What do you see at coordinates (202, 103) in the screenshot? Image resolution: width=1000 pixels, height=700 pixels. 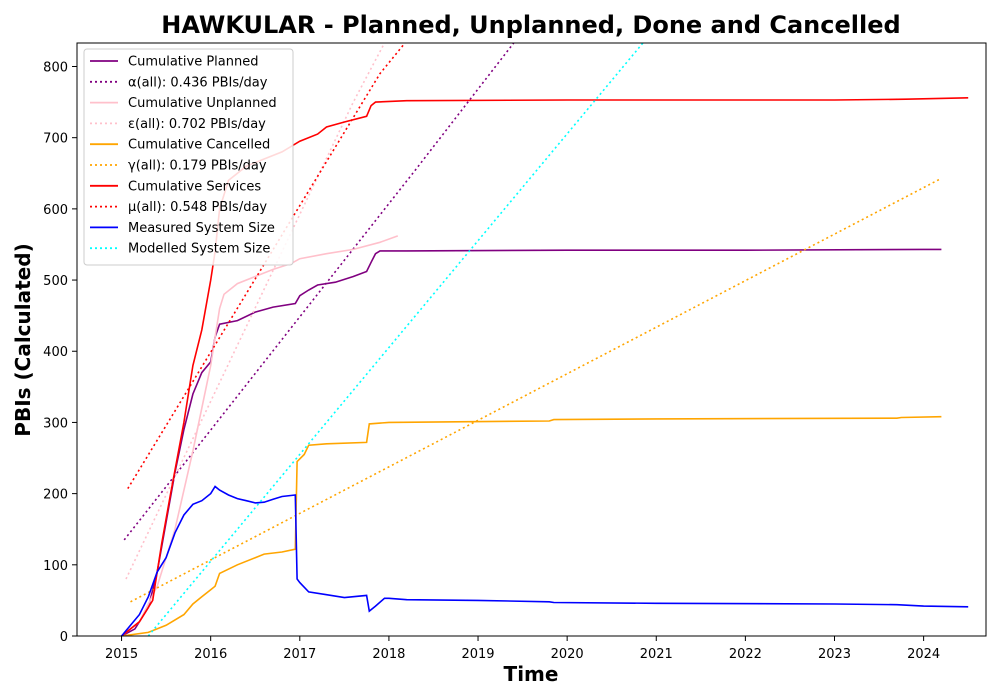 I see `legend-entry: Cumulative Unplanned` at bounding box center [202, 103].